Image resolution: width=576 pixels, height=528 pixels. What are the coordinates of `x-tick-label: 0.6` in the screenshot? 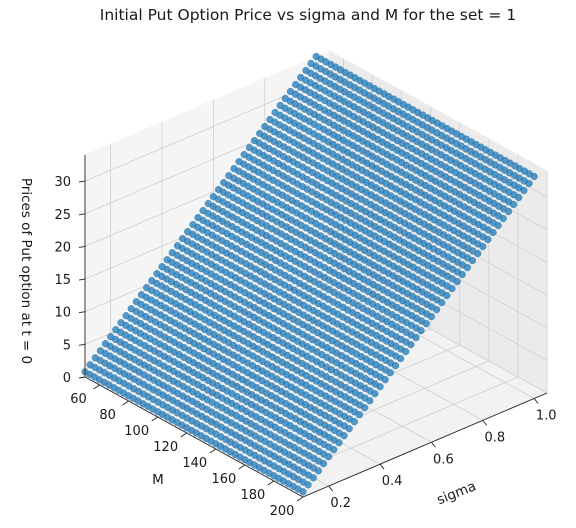 It's located at (443, 459).